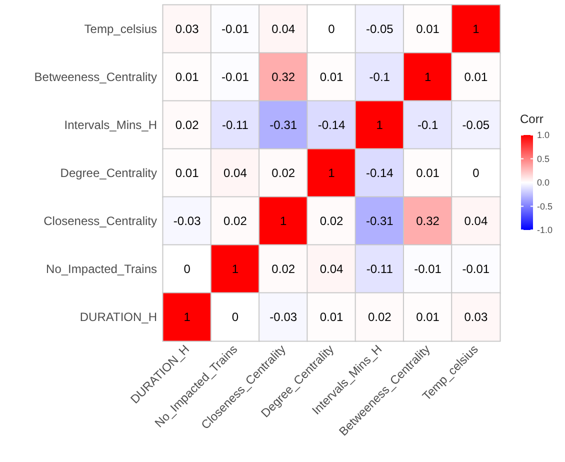 The height and width of the screenshot is (462, 565). What do you see at coordinates (543, 159) in the screenshot?
I see `color-bar-label: 0.5` at bounding box center [543, 159].